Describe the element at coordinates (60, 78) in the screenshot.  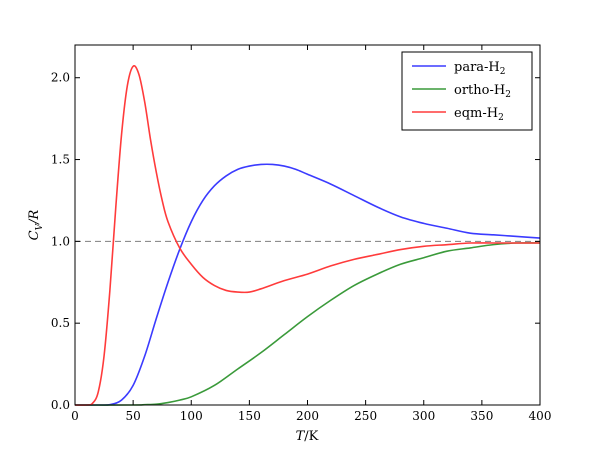
I see `y-tick-label: 2.0` at that location.